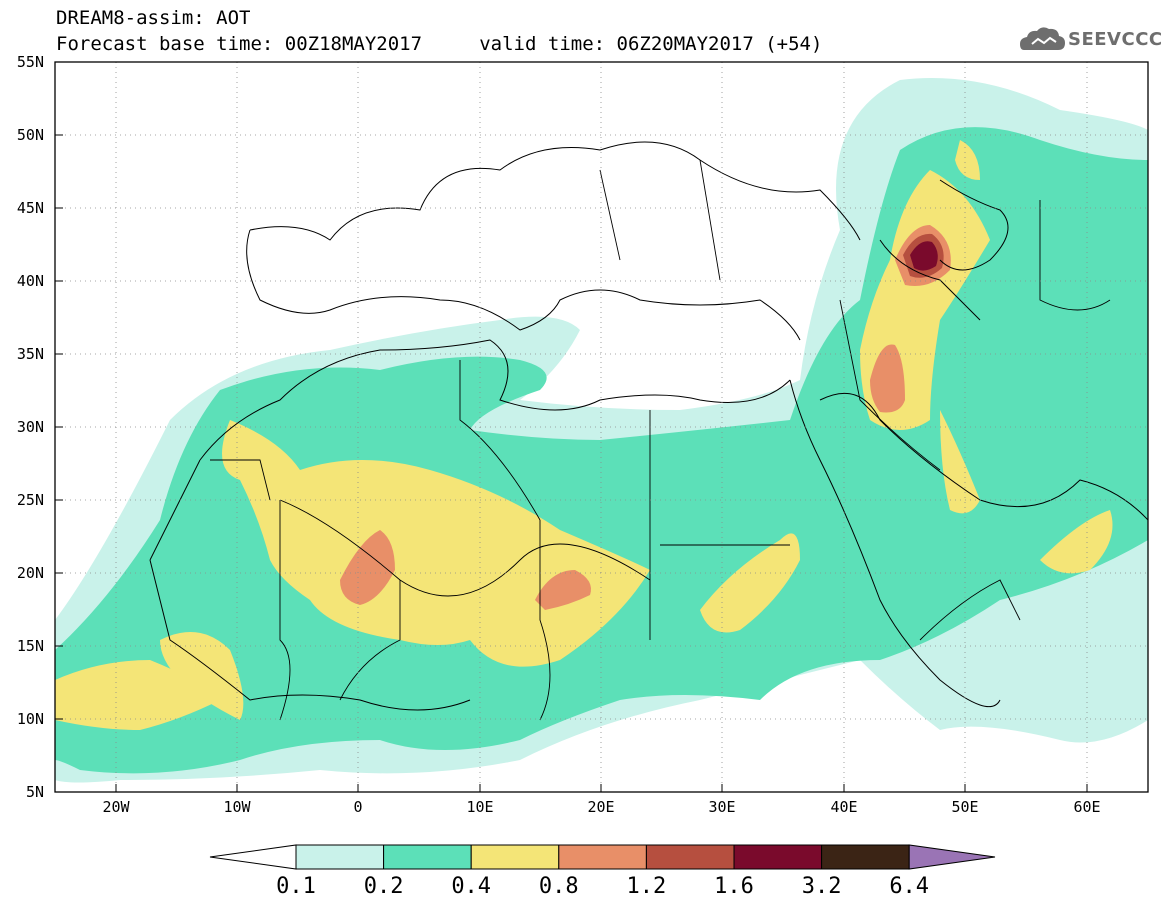  I want to click on colorbar-label: 1.2, so click(647, 886).